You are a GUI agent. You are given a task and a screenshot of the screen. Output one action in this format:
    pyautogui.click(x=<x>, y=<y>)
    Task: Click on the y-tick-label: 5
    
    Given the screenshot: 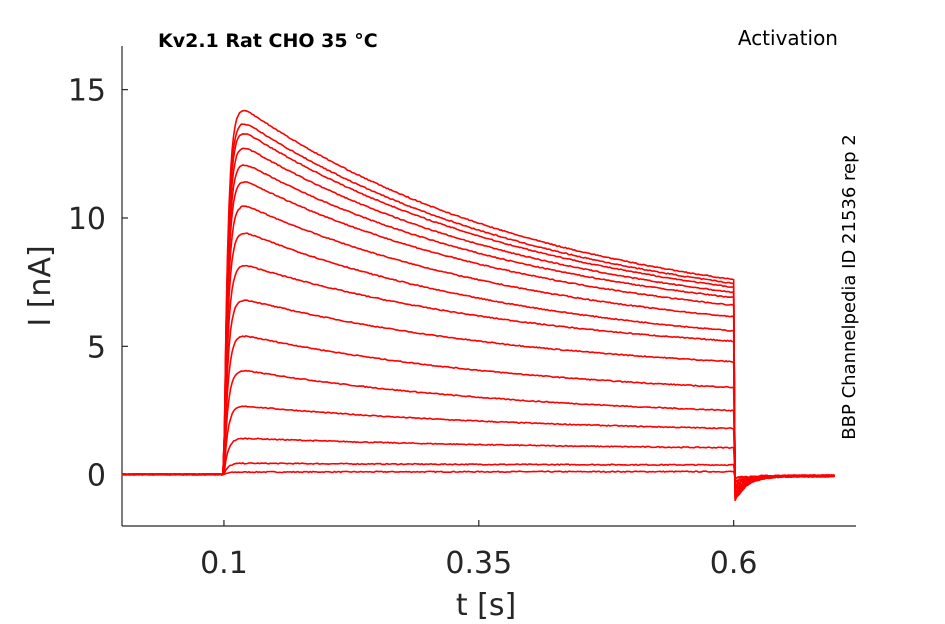 What is the action you would take?
    pyautogui.click(x=96, y=347)
    